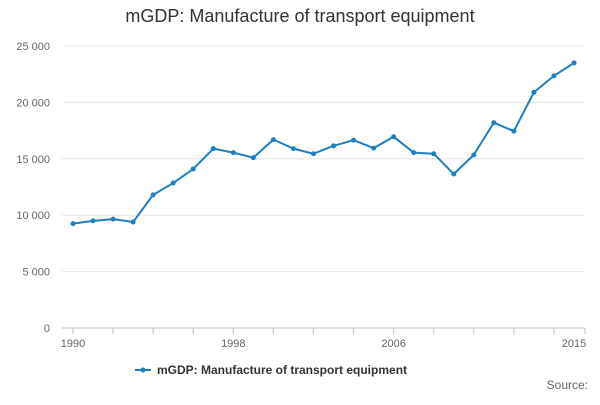 The height and width of the screenshot is (405, 600). I want to click on legend: mGDP: Manufacture of transport equipment, so click(271, 370).